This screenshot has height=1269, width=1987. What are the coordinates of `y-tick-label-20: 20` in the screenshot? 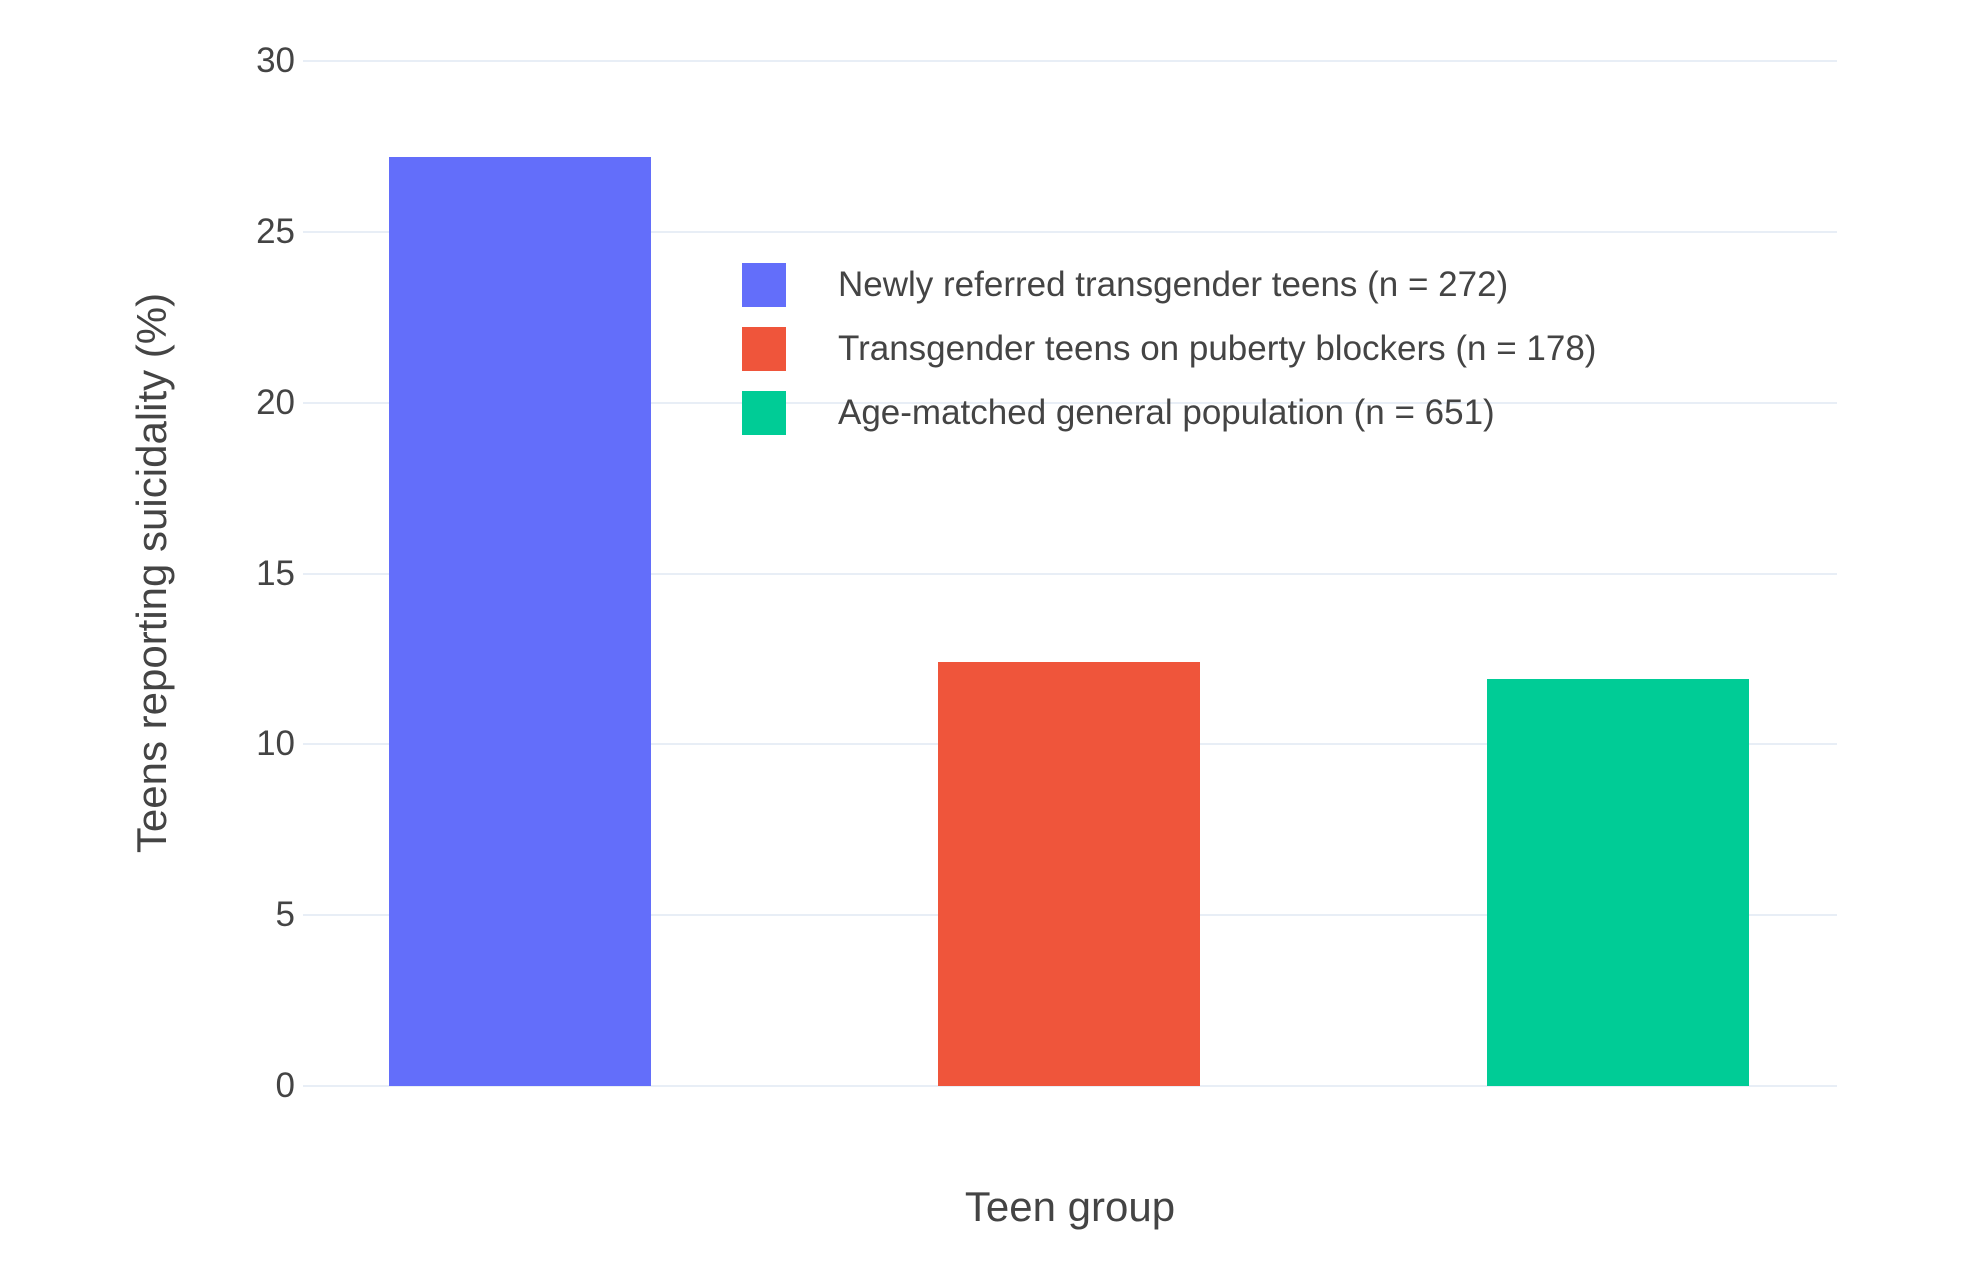 It's located at (275, 402).